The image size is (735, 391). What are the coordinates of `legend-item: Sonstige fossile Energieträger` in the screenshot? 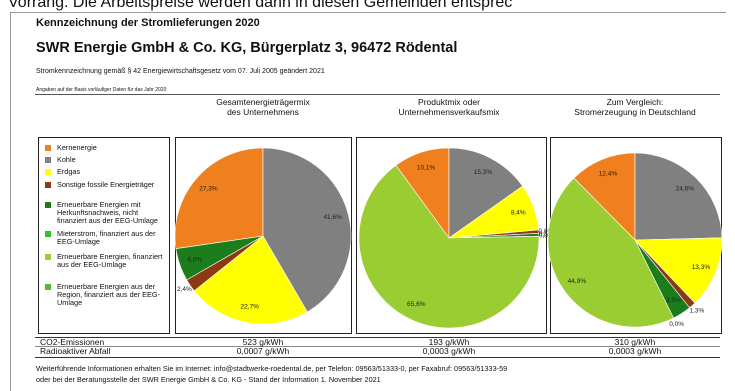 It's located at (104, 184).